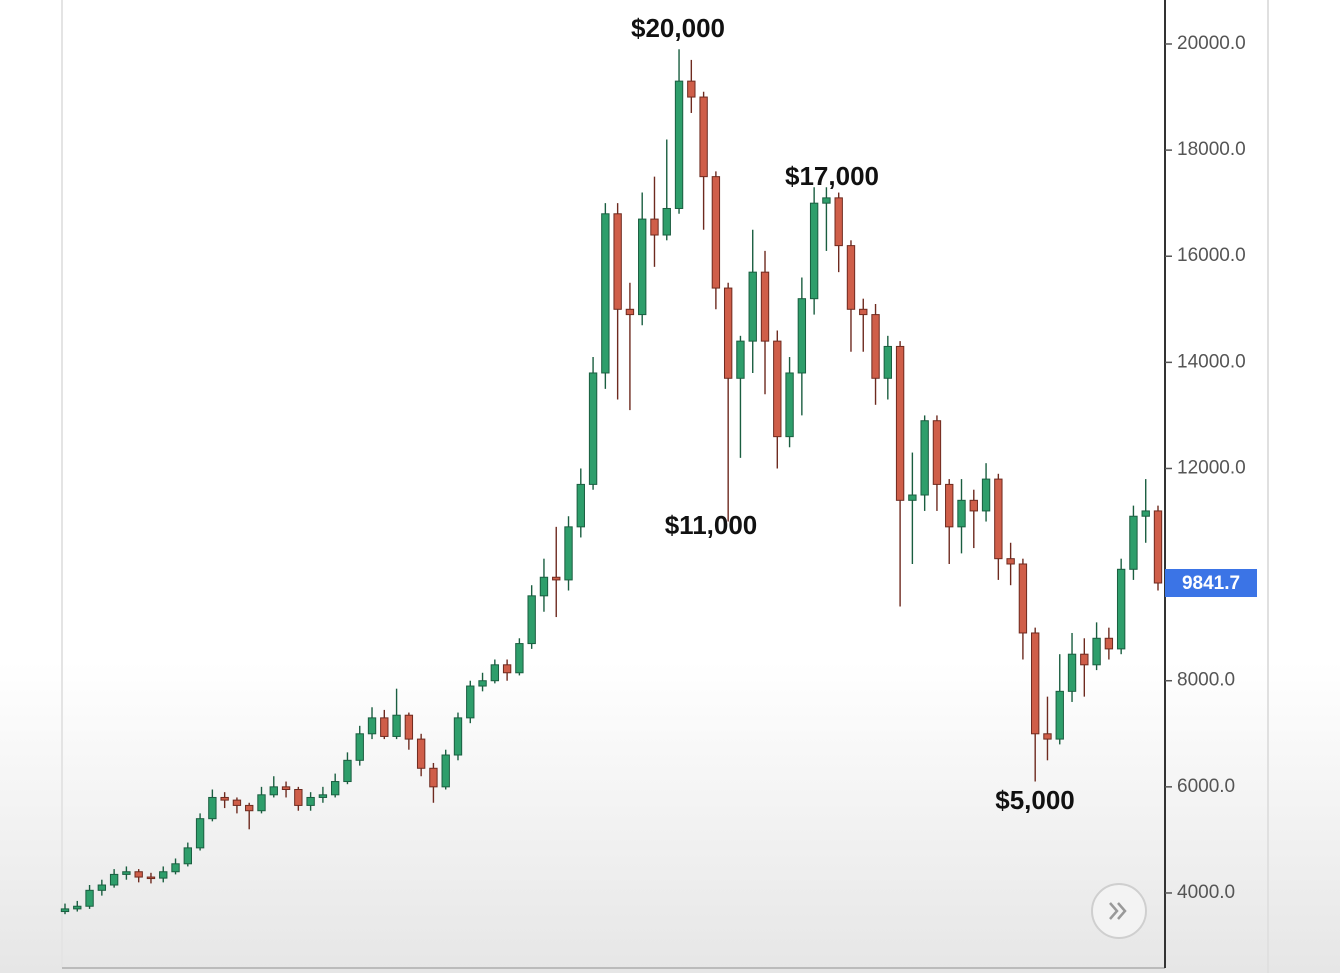 The height and width of the screenshot is (973, 1340). Describe the element at coordinates (678, 28) in the screenshot. I see `price-annotation: $20,000` at that location.